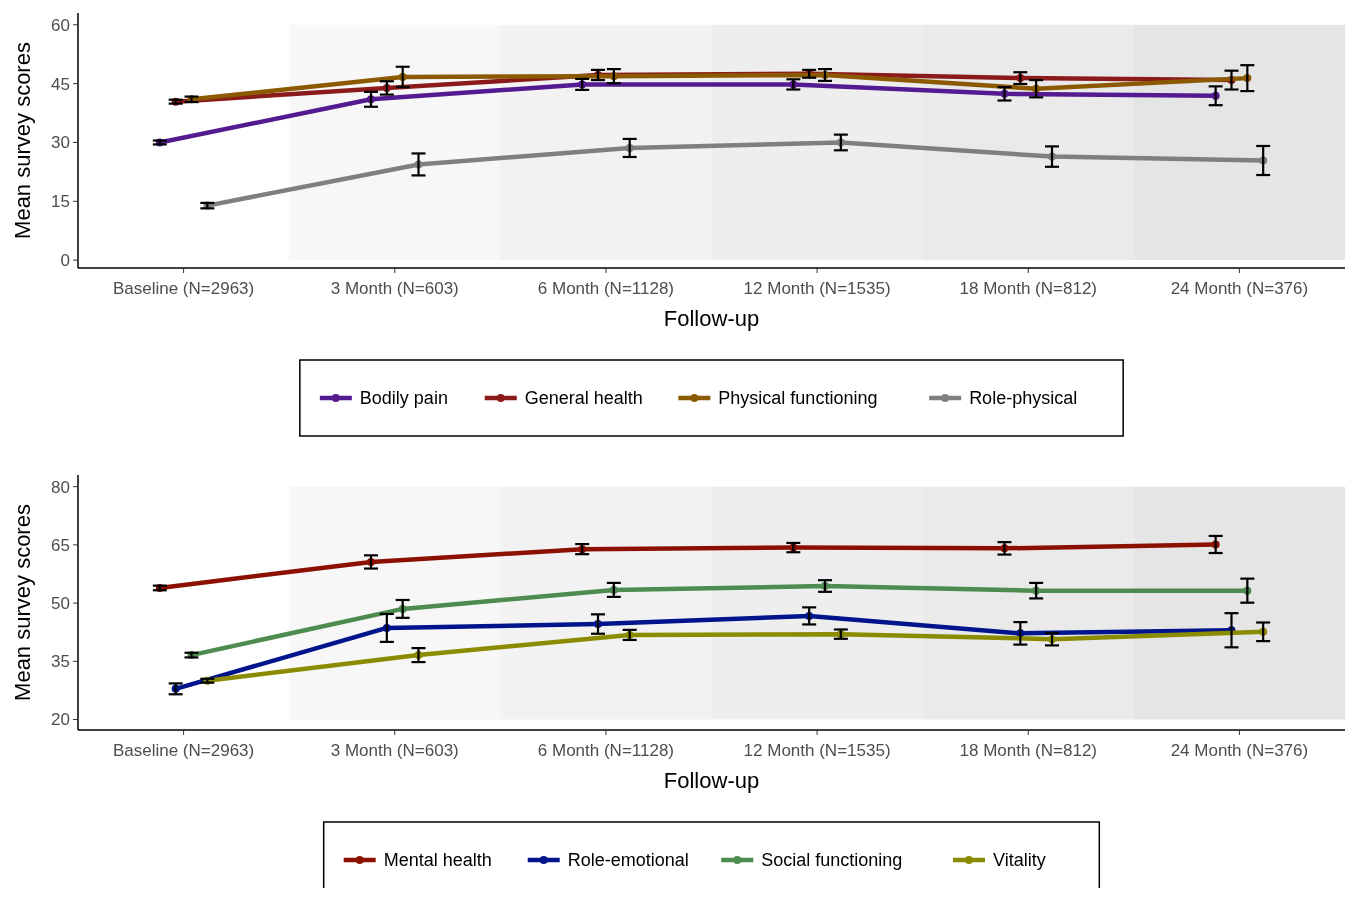 The width and height of the screenshot is (1361, 897). Describe the element at coordinates (60, 202) in the screenshot. I see `y-tick-label: 15` at that location.